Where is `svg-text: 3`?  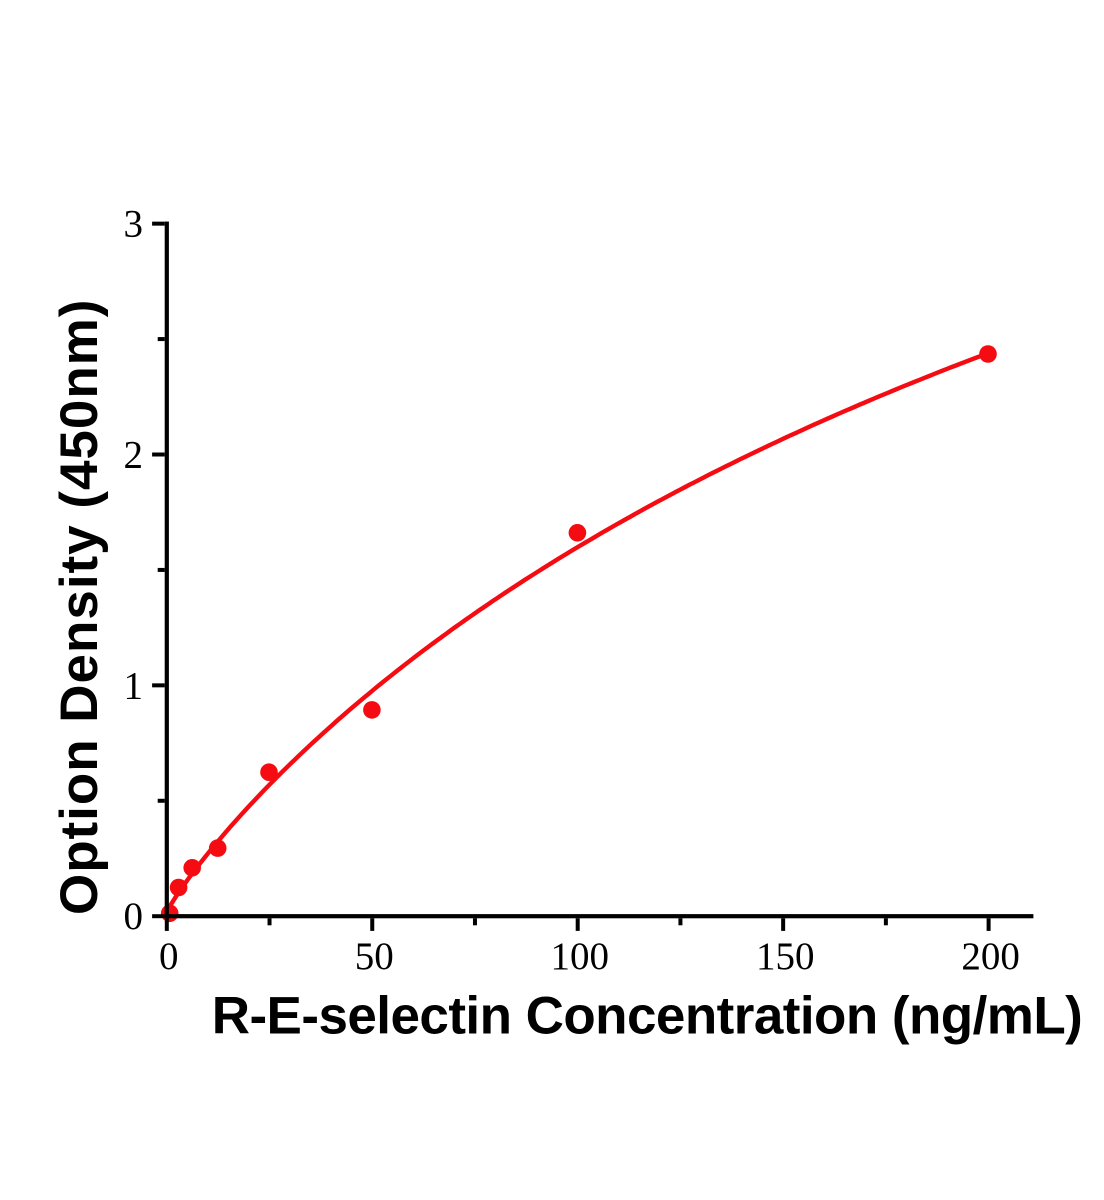
svg-text: 3 is located at coordinates (134, 224).